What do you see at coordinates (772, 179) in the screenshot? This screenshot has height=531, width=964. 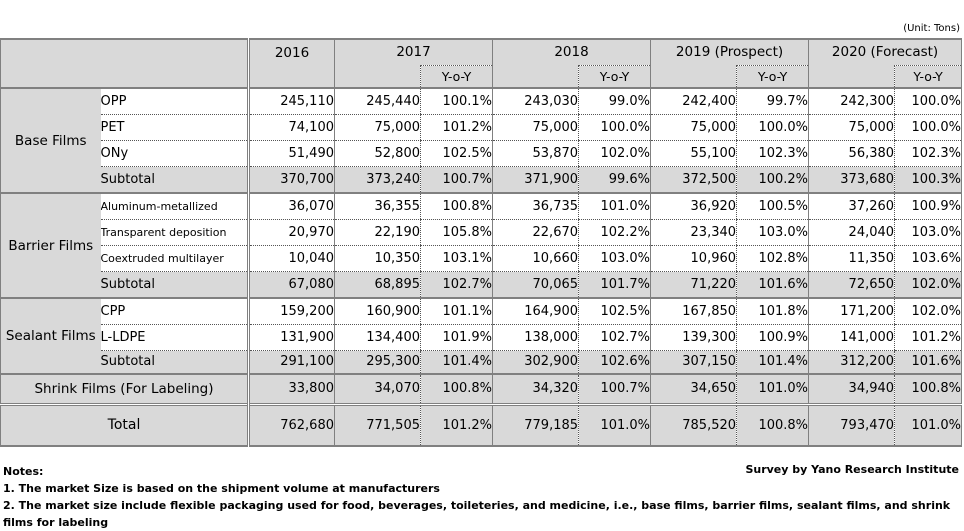 I see `yoy-cell: 100.2%` at bounding box center [772, 179].